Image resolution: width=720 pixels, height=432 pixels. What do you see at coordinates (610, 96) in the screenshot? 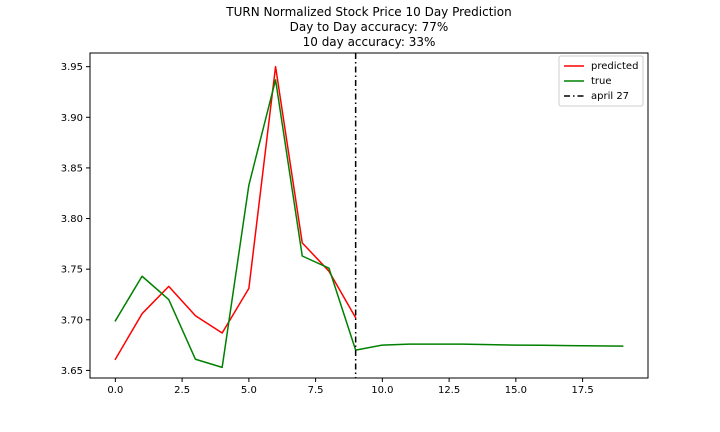
I see `legend-label-april-27: april 27` at bounding box center [610, 96].